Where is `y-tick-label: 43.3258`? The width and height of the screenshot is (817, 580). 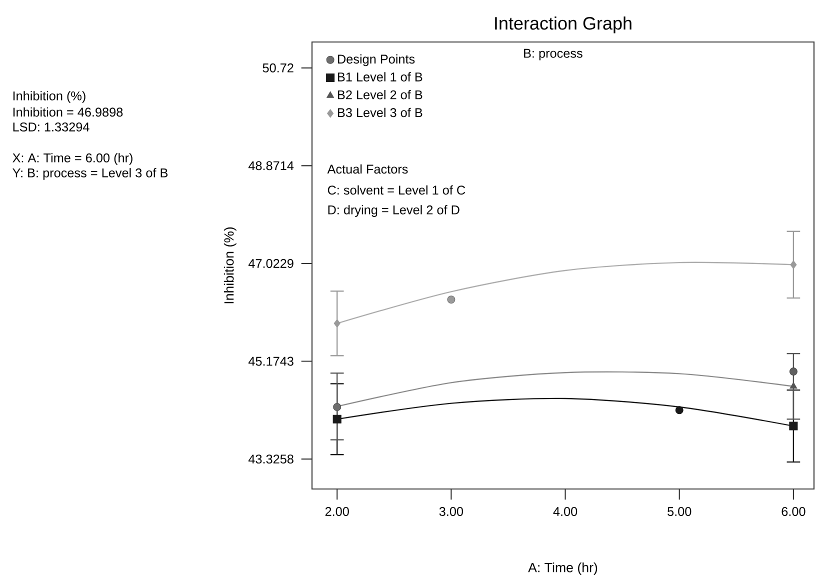
y-tick-label: 43.3258 is located at coordinates (271, 459).